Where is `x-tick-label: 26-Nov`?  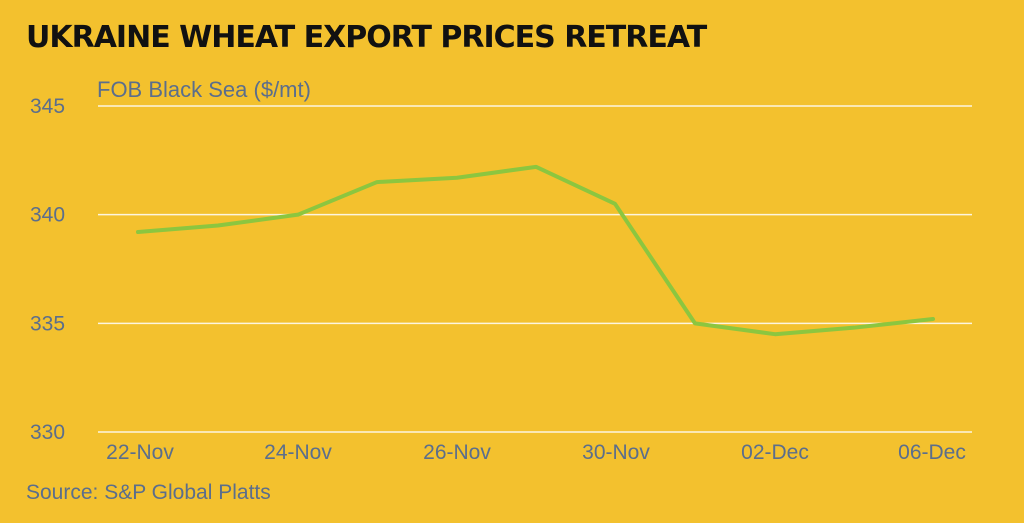 x-tick-label: 26-Nov is located at coordinates (457, 452).